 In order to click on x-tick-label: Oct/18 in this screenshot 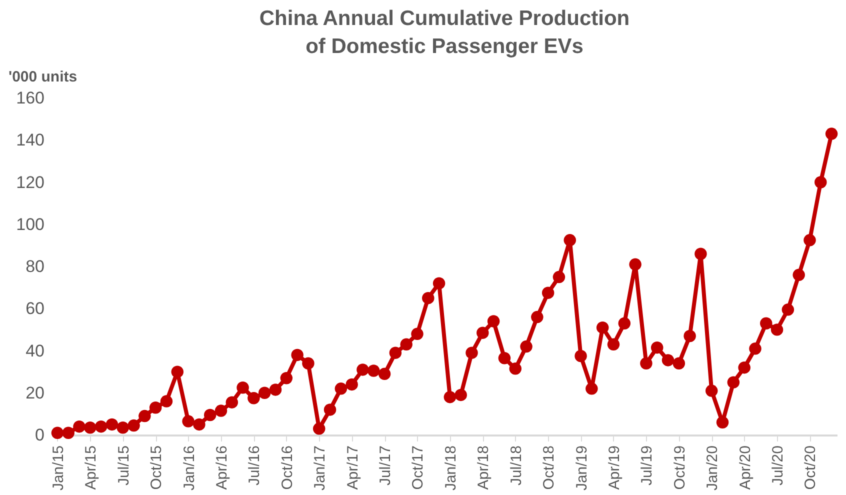, I will do `click(549, 468)`.